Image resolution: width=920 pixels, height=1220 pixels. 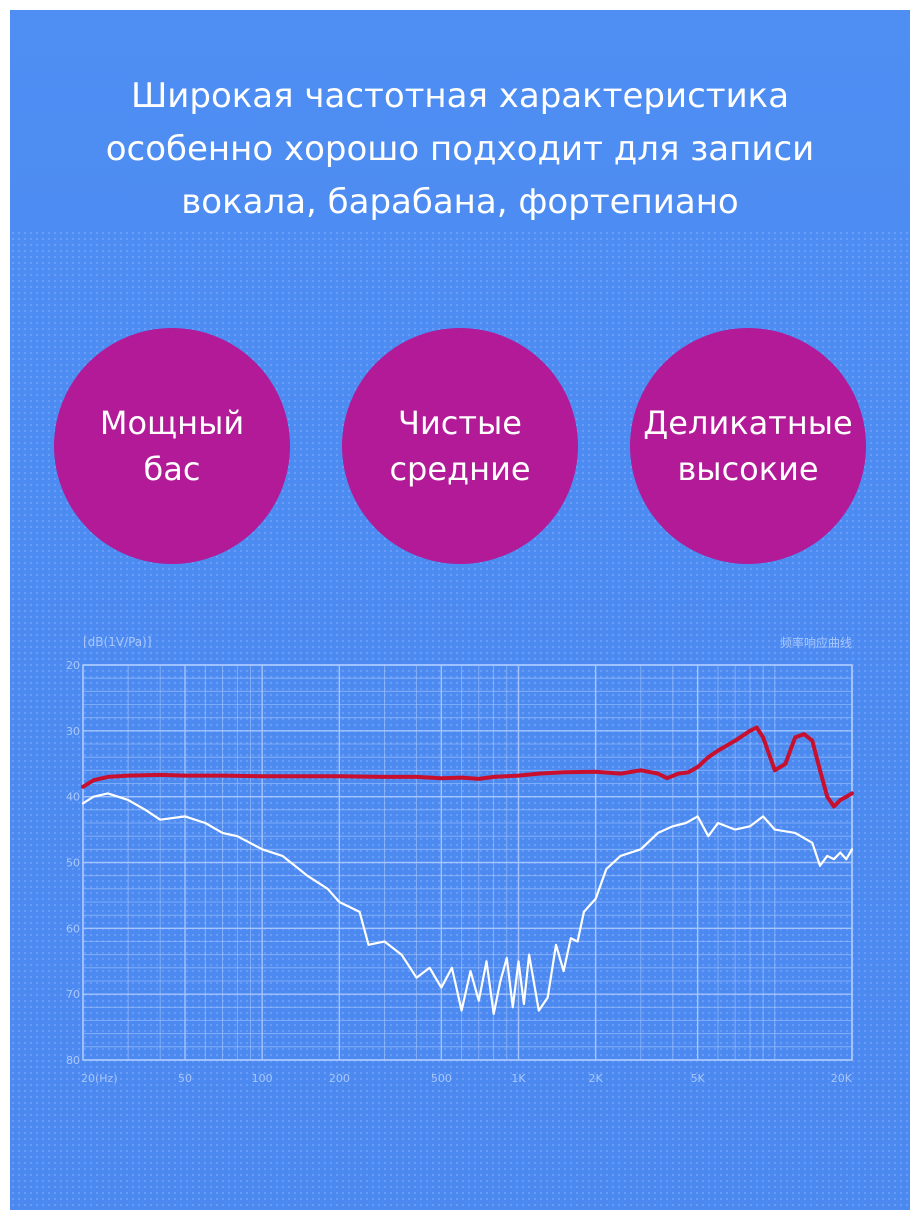 I want to click on feature-highs-line-1: Деликатные, so click(x=748, y=423).